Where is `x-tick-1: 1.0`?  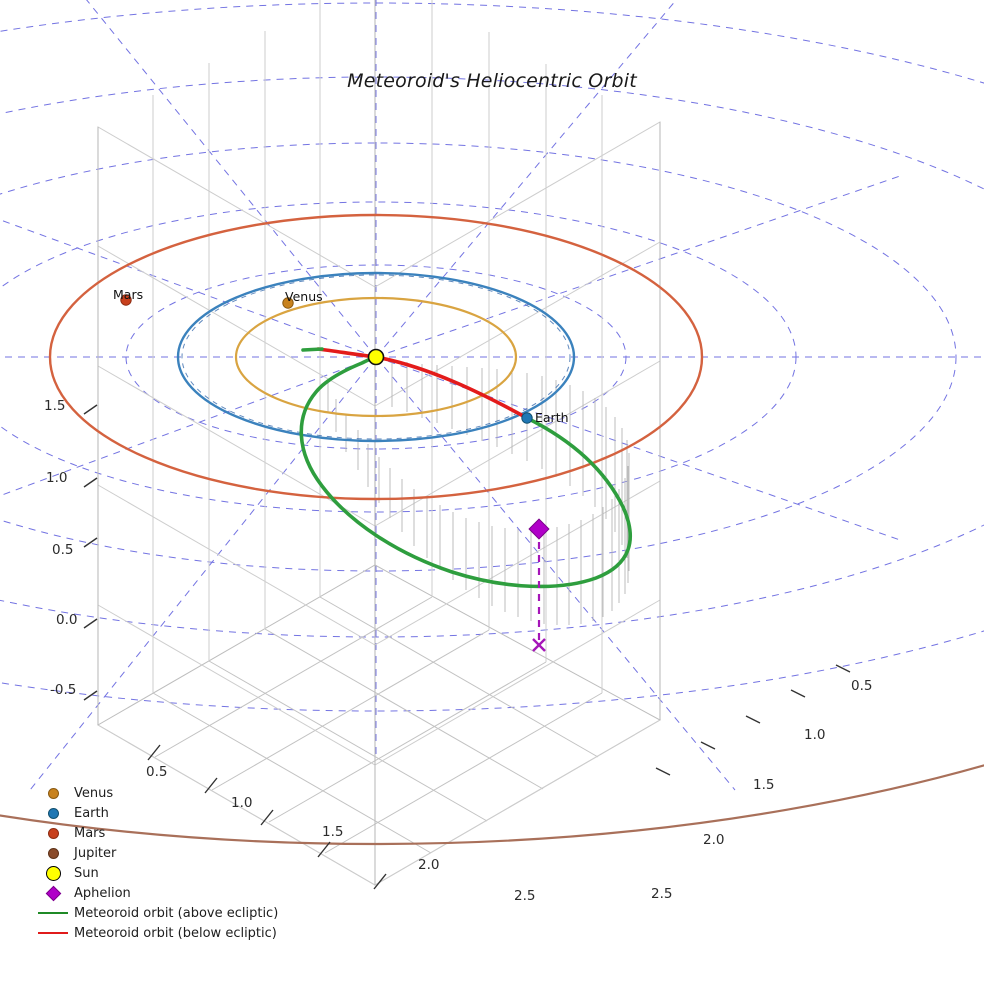
x-tick-1: 1.0 is located at coordinates (242, 803).